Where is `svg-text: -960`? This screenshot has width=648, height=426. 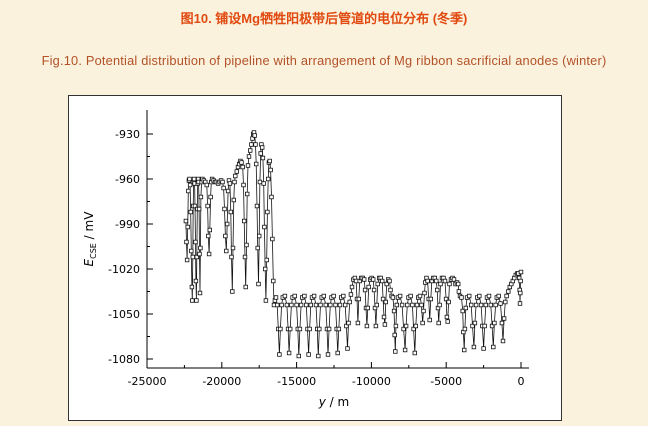 svg-text: -960 is located at coordinates (127, 179).